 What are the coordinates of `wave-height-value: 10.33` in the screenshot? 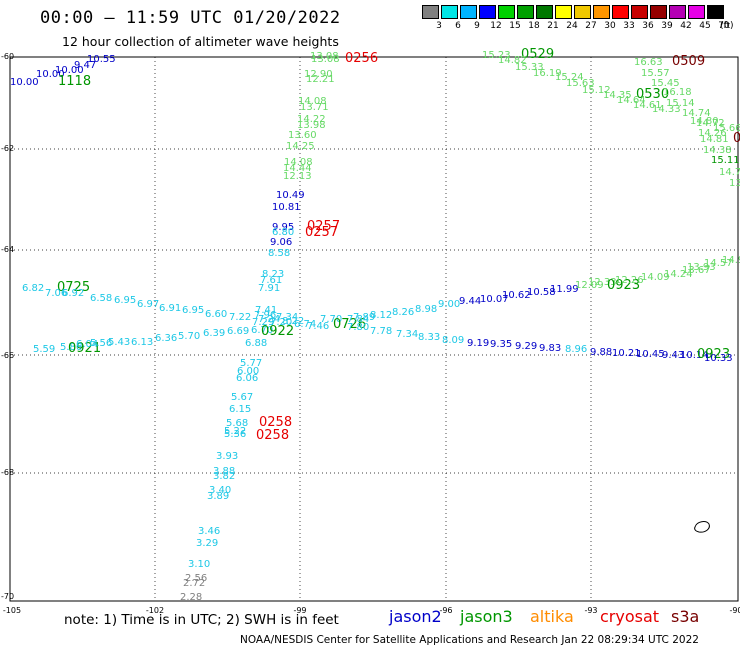 It's located at (718, 358).